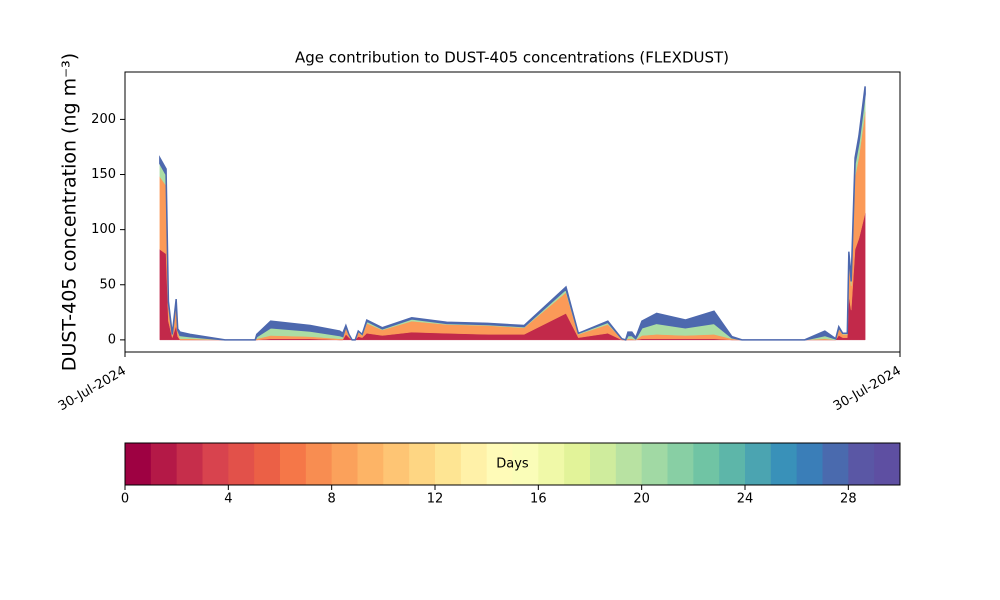  What do you see at coordinates (867, 389) in the screenshot?
I see `x-tick-label: 30-Jul-2024` at bounding box center [867, 389].